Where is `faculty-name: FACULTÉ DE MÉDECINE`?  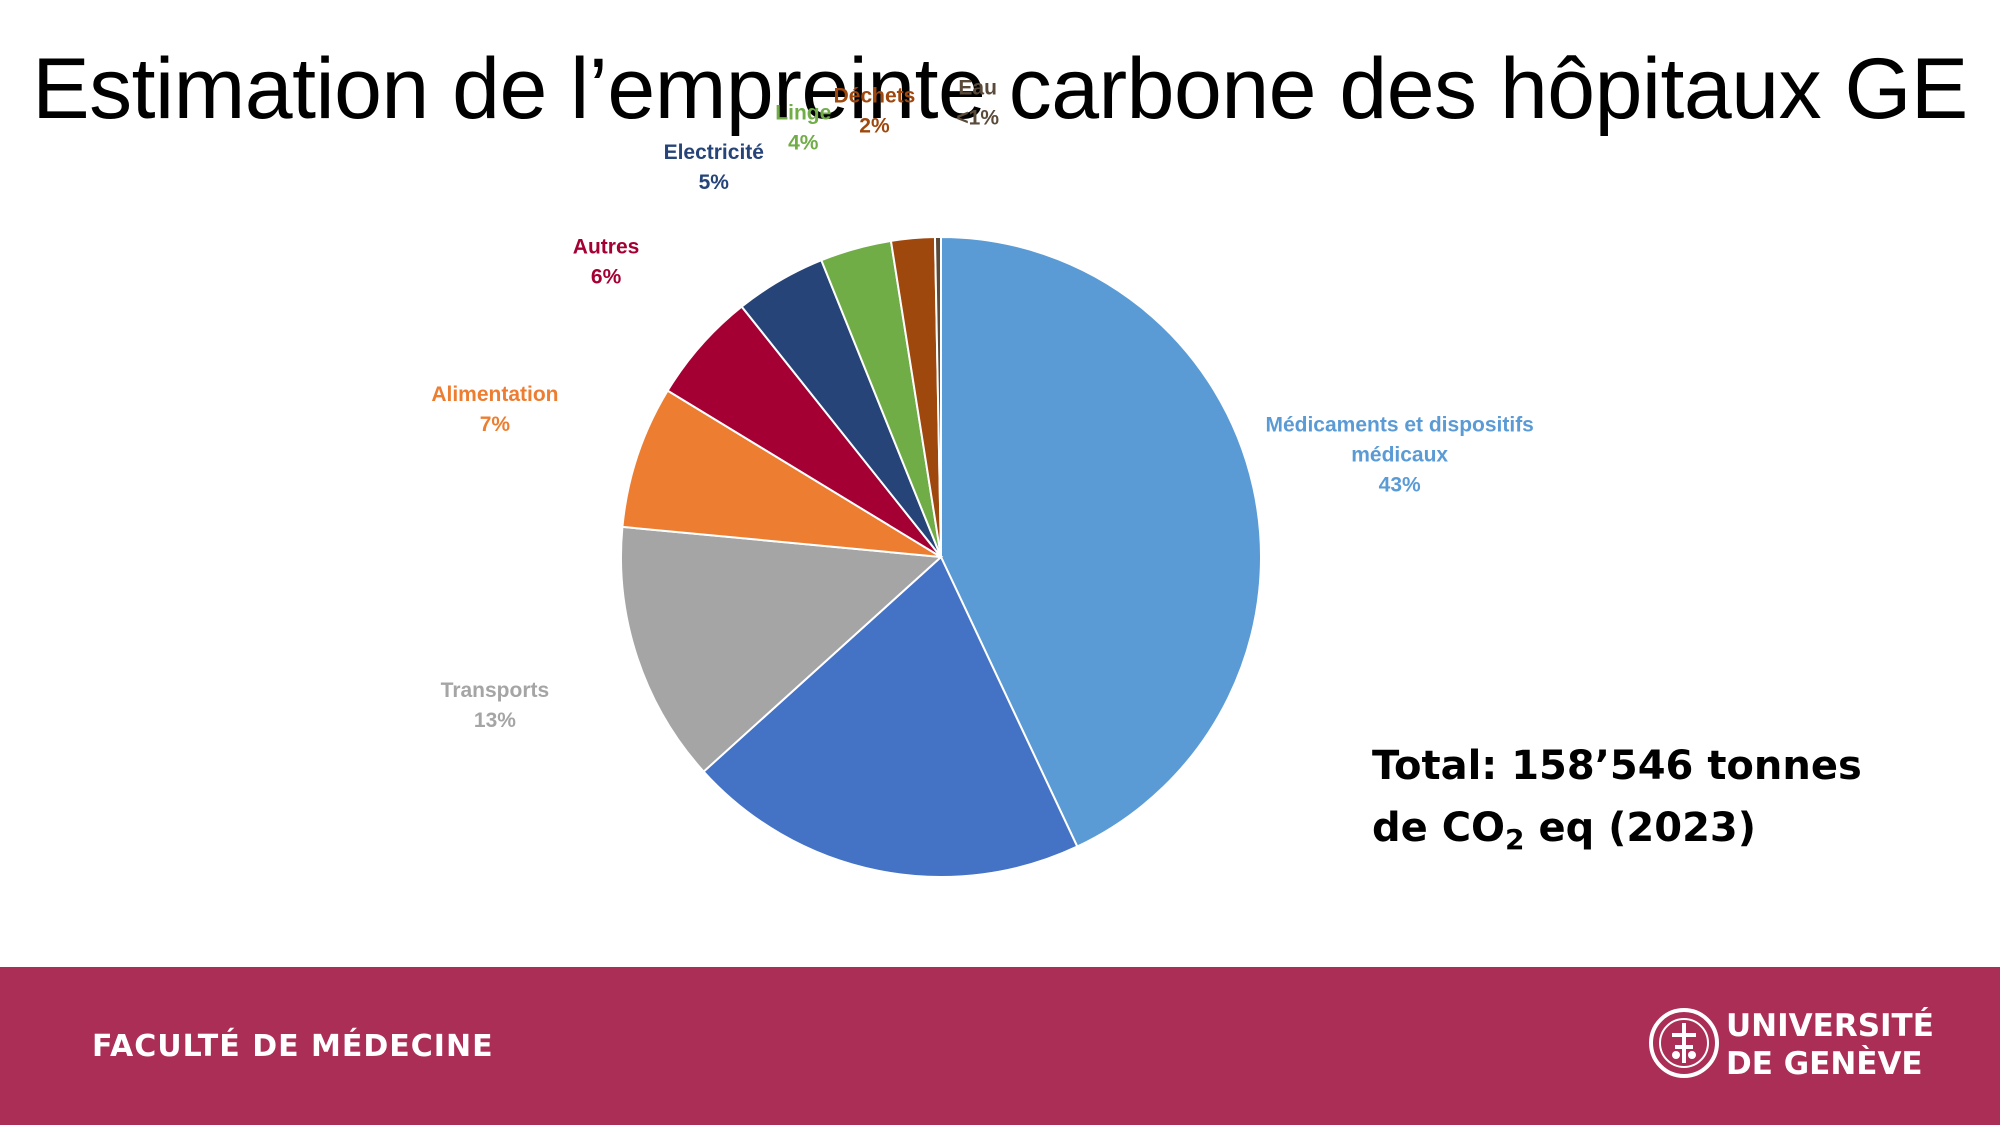 faculty-name: FACULTÉ DE MÉDECINE is located at coordinates (293, 1046).